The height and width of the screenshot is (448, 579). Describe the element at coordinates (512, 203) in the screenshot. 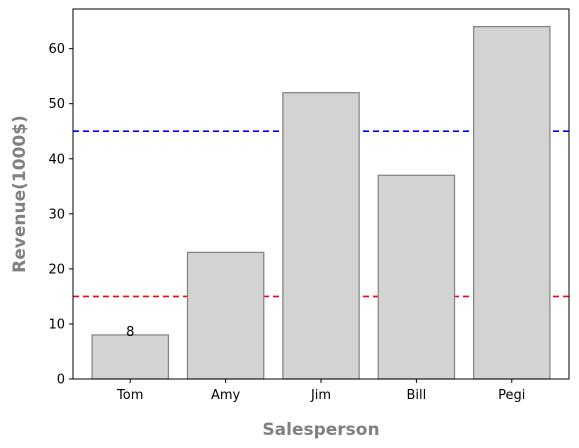

I see `bar-pegi` at that location.